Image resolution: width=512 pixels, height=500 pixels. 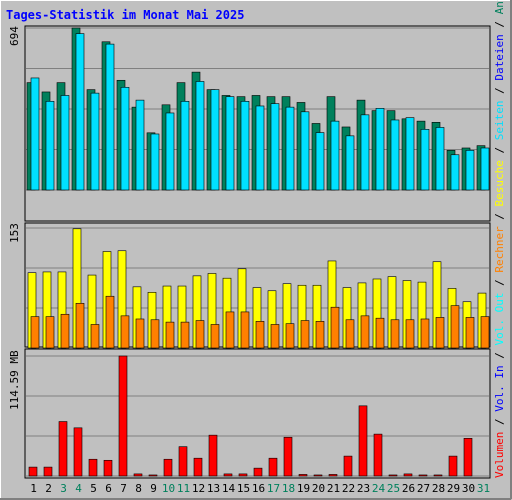 What do you see at coordinates (499, 24) in the screenshot?
I see `legend-part-13: /` at bounding box center [499, 24].